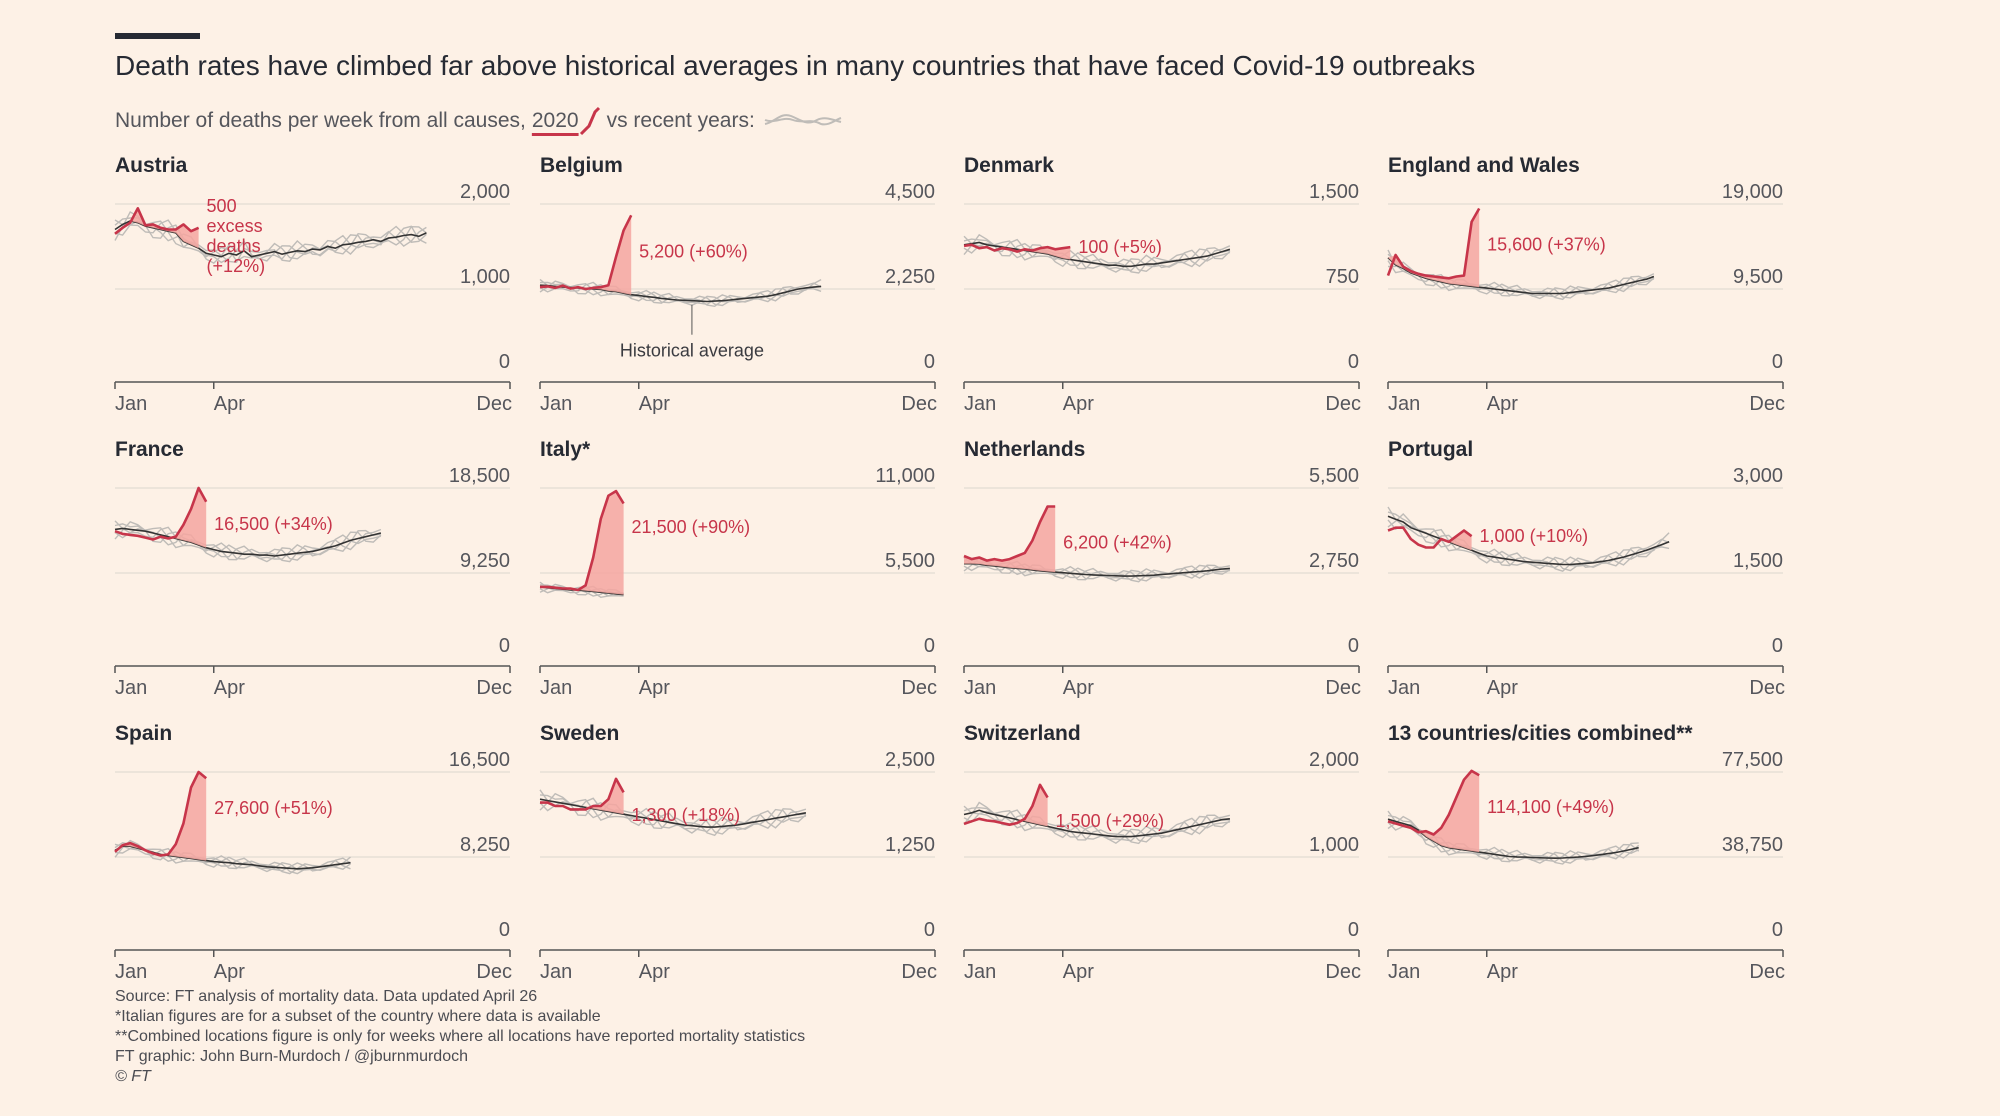 The image size is (2000, 1116). I want to click on y-tick-label: 8,250, so click(485, 845).